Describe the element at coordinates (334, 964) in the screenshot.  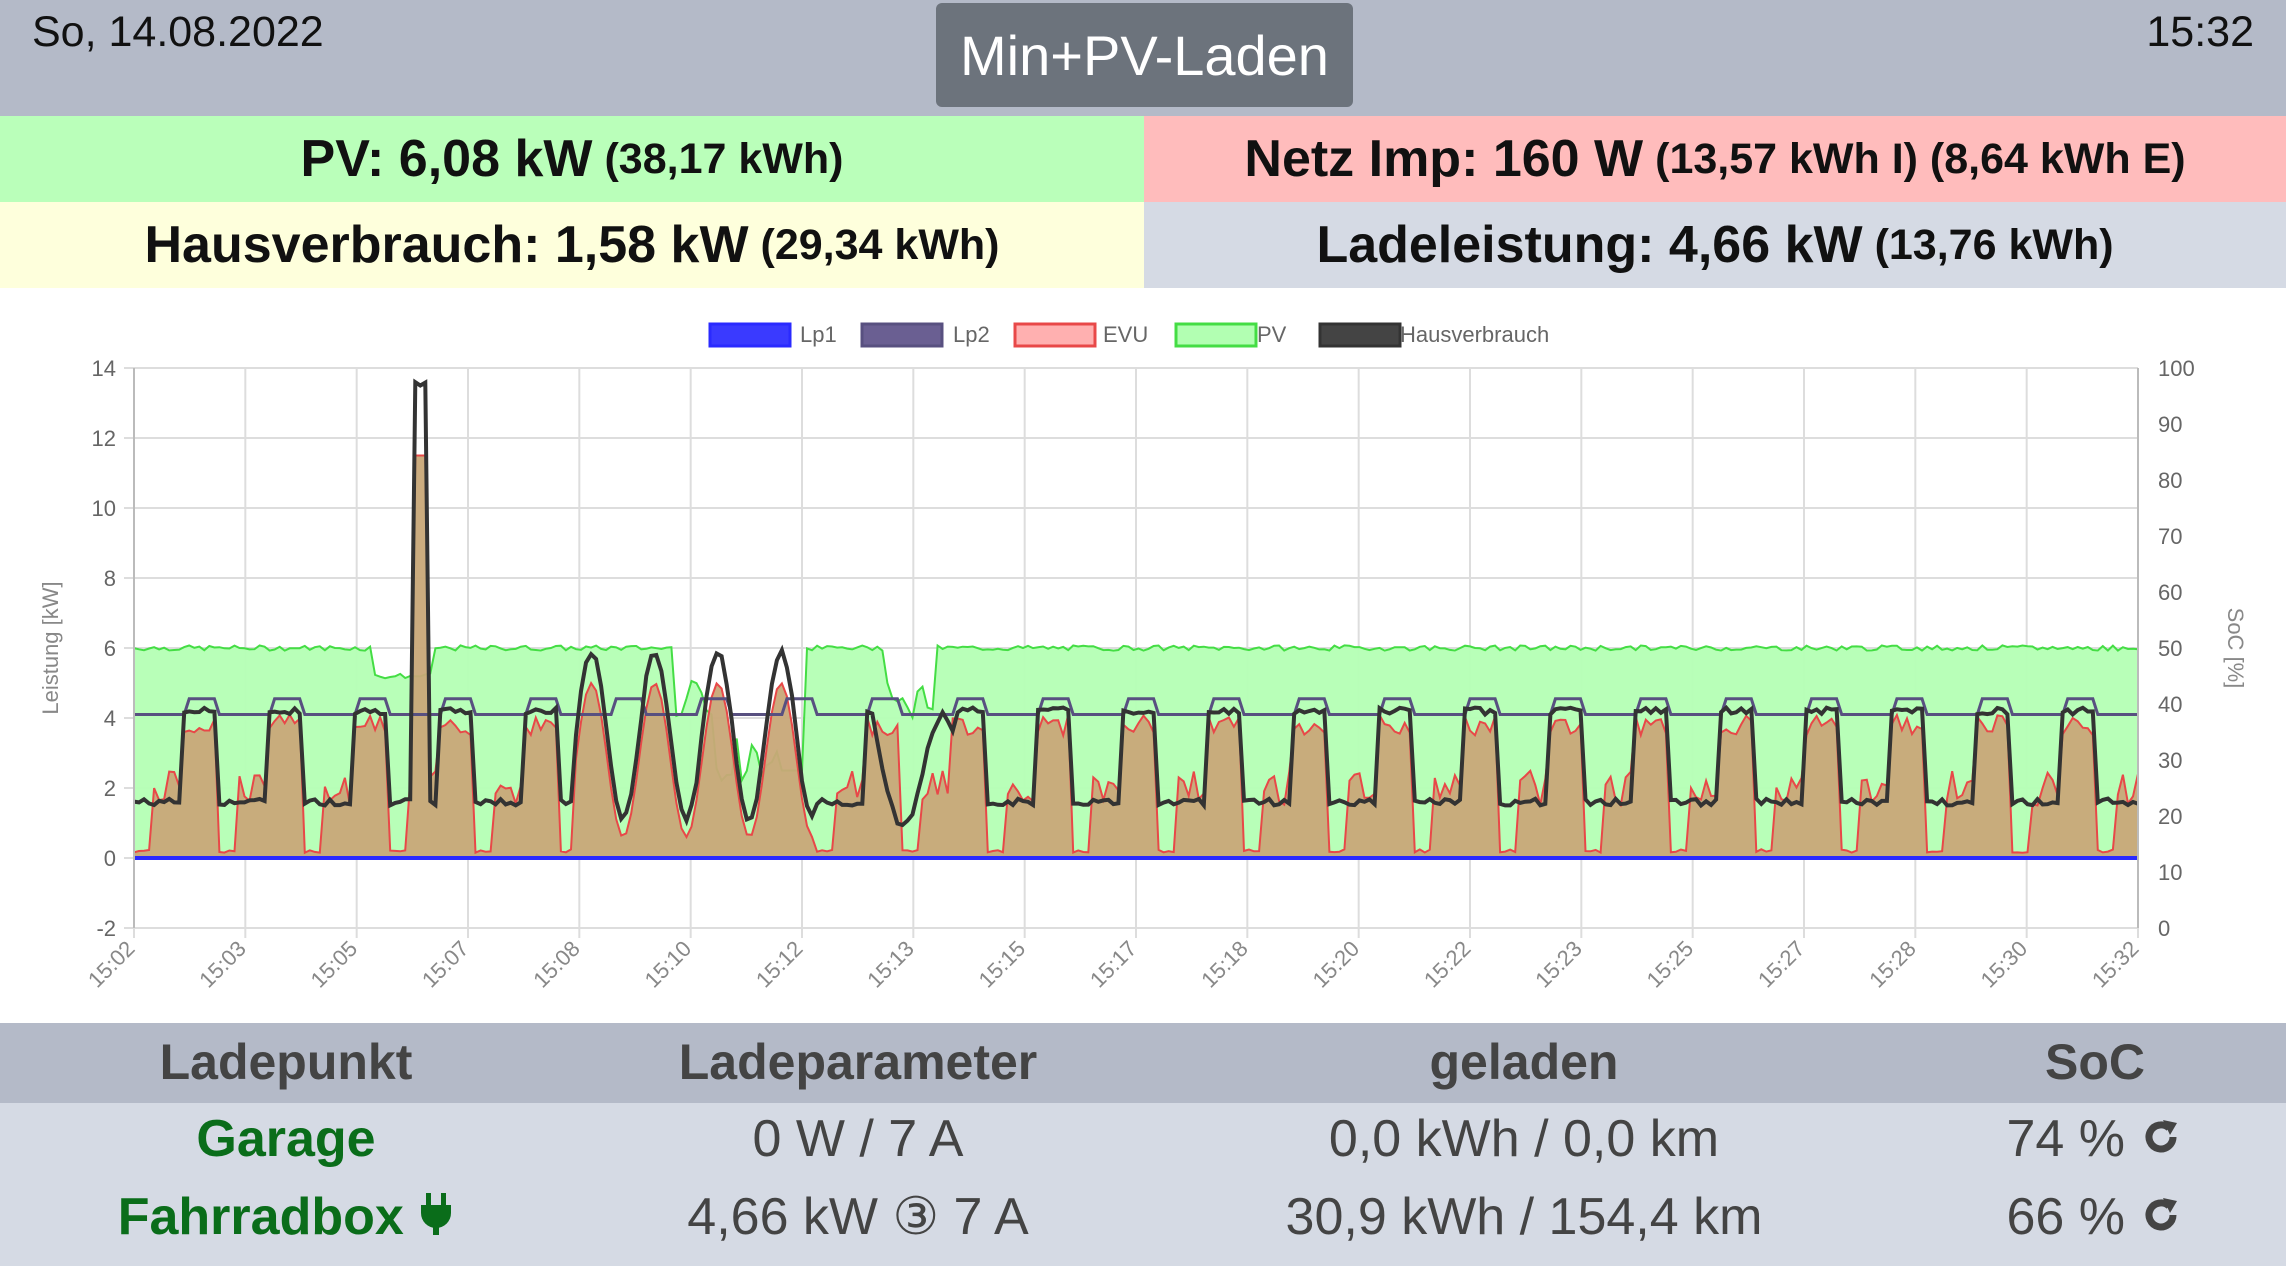
I see `x-tick-label: 15:05` at that location.